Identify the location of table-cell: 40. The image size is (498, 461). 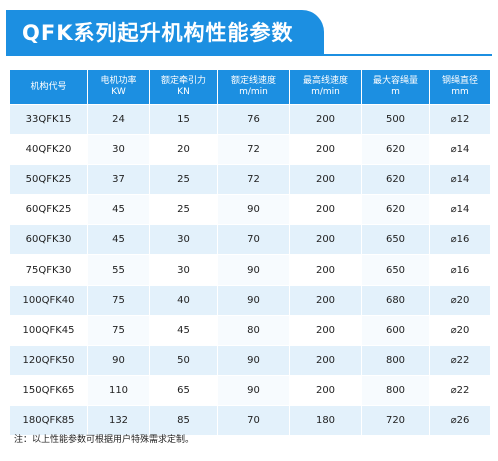
(184, 300).